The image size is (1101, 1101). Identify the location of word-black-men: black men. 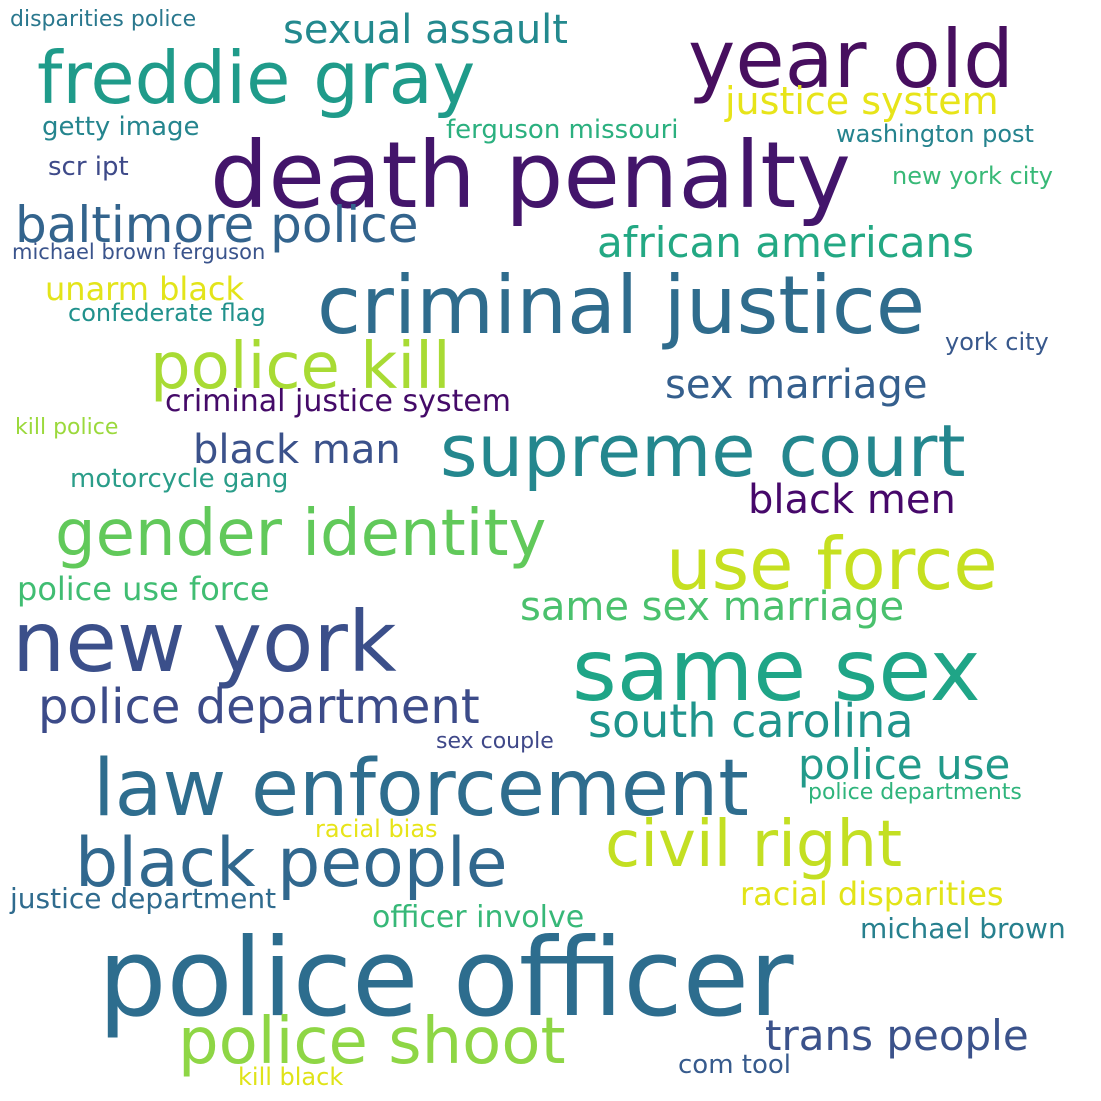
(852, 500).